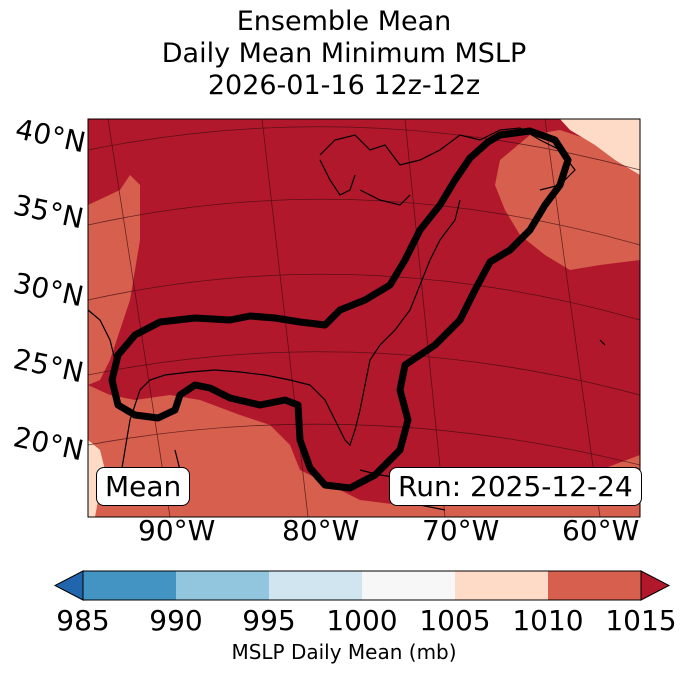 This screenshot has width=688, height=674. What do you see at coordinates (83, 620) in the screenshot?
I see `colorbar-tick-label: 985` at bounding box center [83, 620].